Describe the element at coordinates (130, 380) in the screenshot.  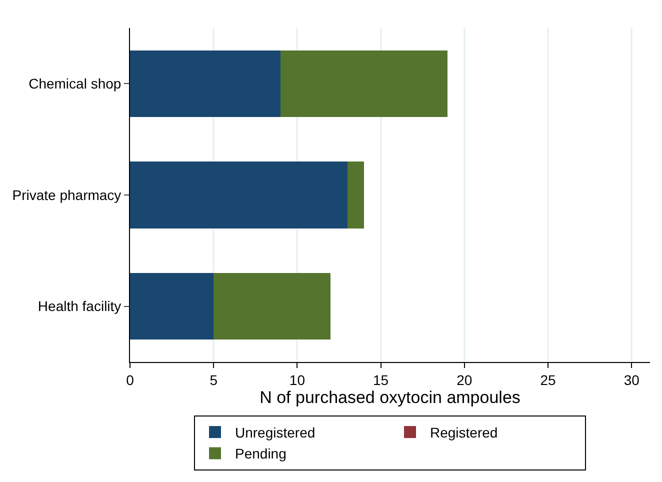
I see `x-tick-label: 0` at that location.